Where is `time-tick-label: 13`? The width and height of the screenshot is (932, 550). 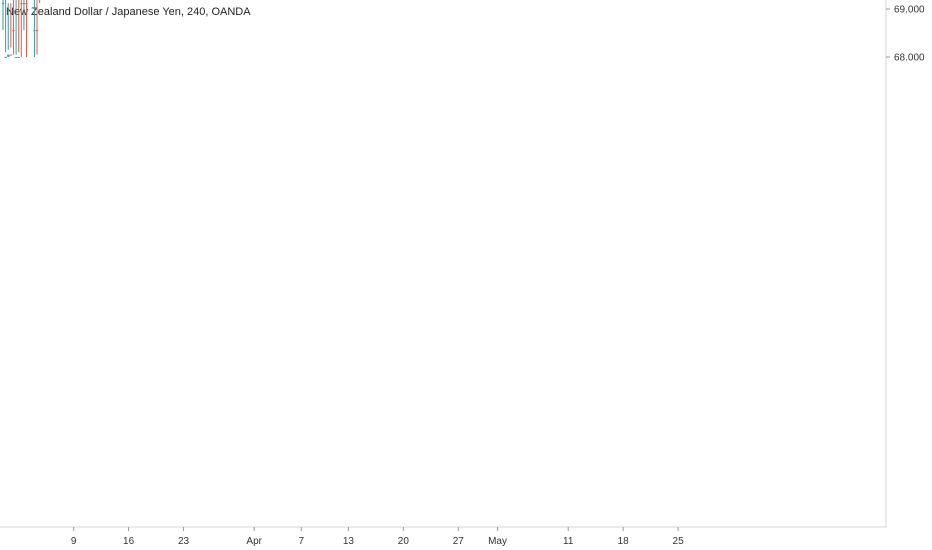
time-tick-label: 13 is located at coordinates (349, 541).